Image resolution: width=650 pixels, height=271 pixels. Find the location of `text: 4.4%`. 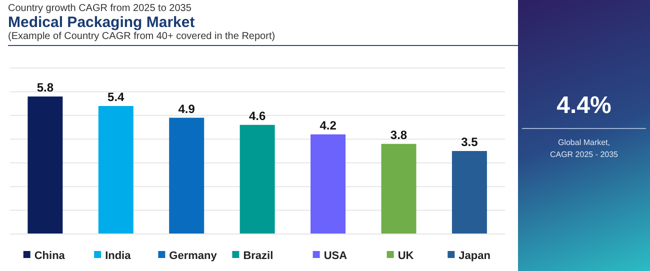

text: 4.4% is located at coordinates (584, 106).